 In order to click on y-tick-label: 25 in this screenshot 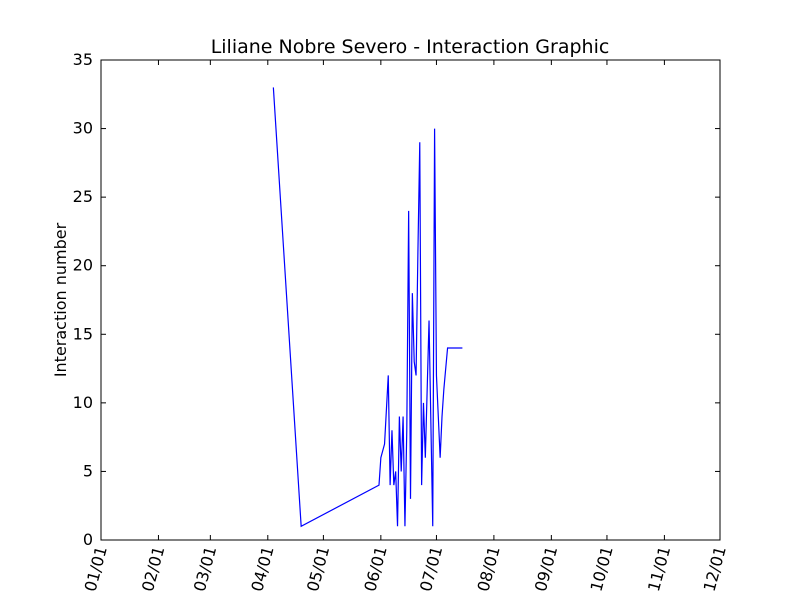, I will do `click(83, 196)`.